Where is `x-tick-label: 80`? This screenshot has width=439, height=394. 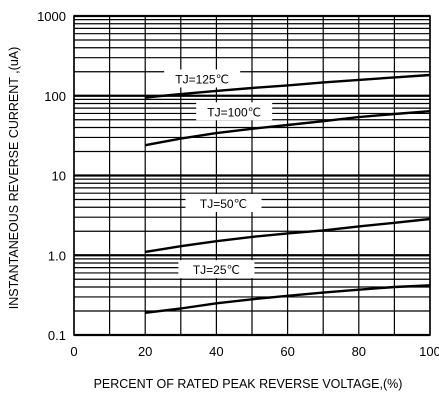 x-tick-label: 80 is located at coordinates (359, 351).